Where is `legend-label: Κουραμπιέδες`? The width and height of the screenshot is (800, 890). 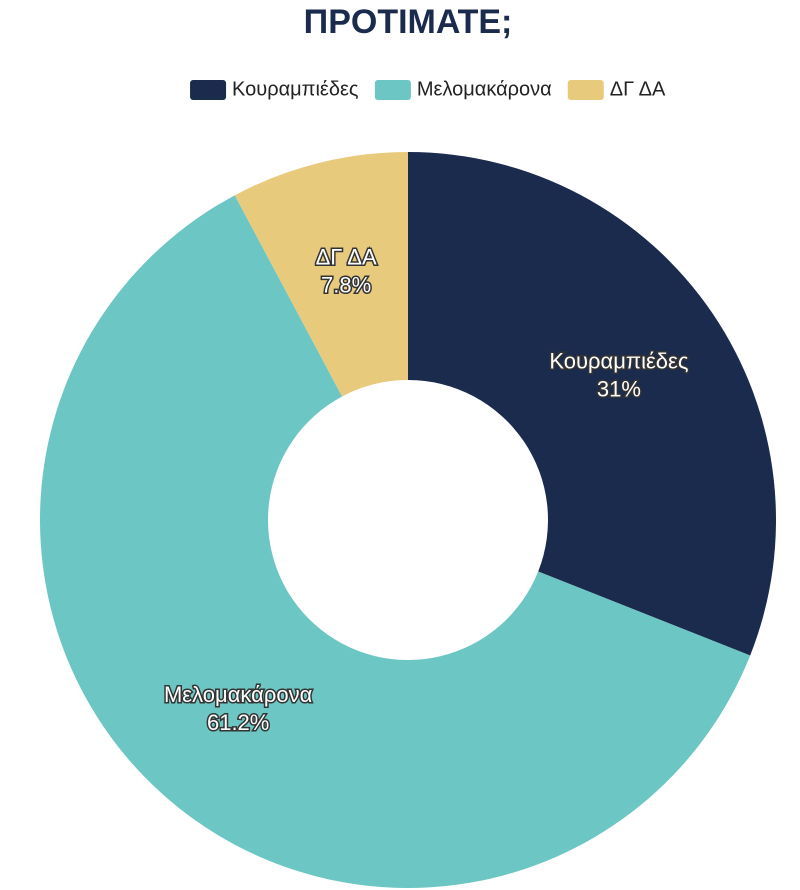
legend-label: Κουραμπιέδες is located at coordinates (295, 89).